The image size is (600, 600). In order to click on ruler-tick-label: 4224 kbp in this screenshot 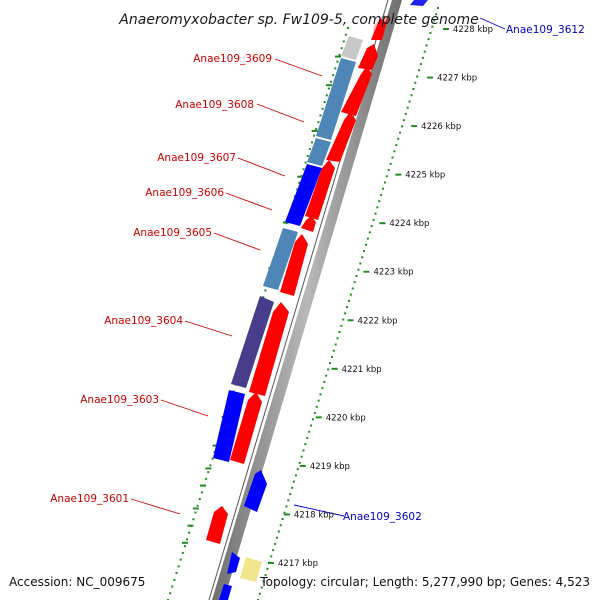, I will do `click(409, 224)`.